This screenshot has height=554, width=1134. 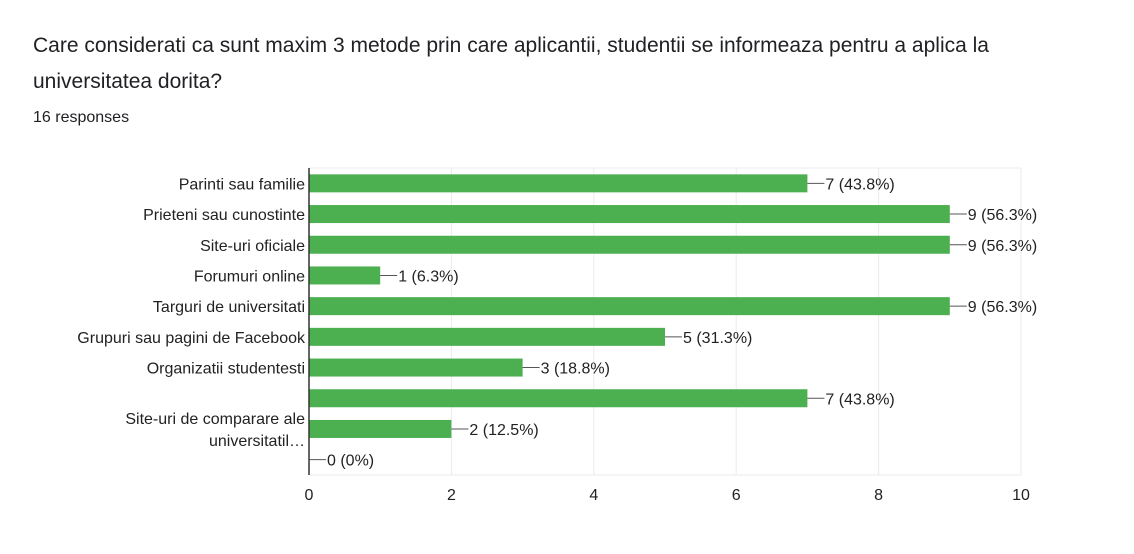 What do you see at coordinates (575, 369) in the screenshot?
I see `data-label-6: 3 (18.8%)` at bounding box center [575, 369].